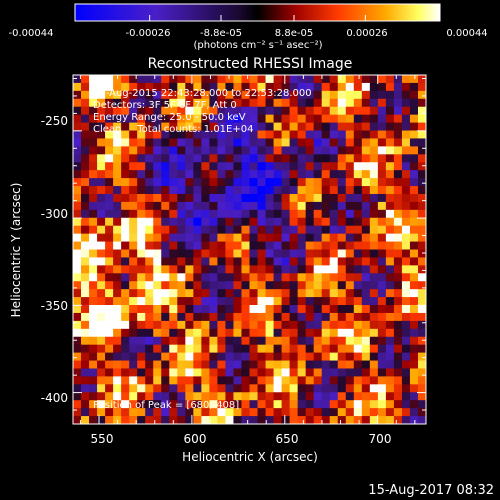 Image resolution: width=500 pixels, height=500 pixels. What do you see at coordinates (148, 33) in the screenshot?
I see `colorbar-tick-label: -0.00026` at bounding box center [148, 33].